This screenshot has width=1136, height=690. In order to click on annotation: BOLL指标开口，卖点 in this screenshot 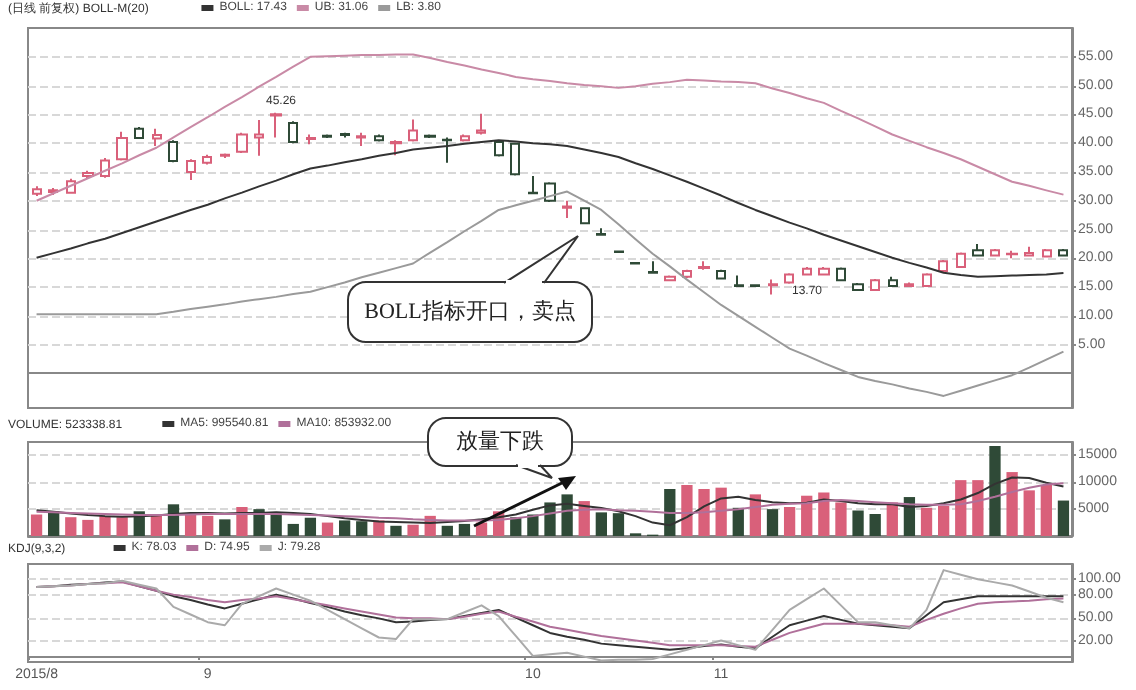, I will do `click(470, 311)`.